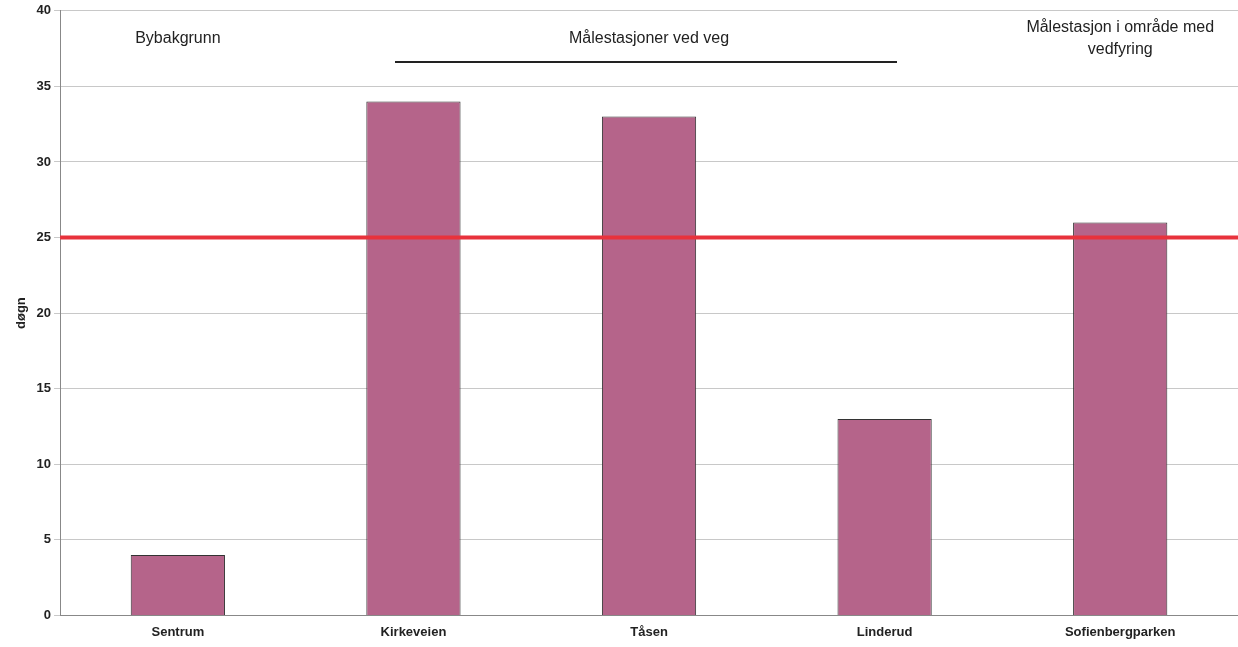 The width and height of the screenshot is (1238, 647). Describe the element at coordinates (47, 539) in the screenshot. I see `y-tick-label: 5` at that location.